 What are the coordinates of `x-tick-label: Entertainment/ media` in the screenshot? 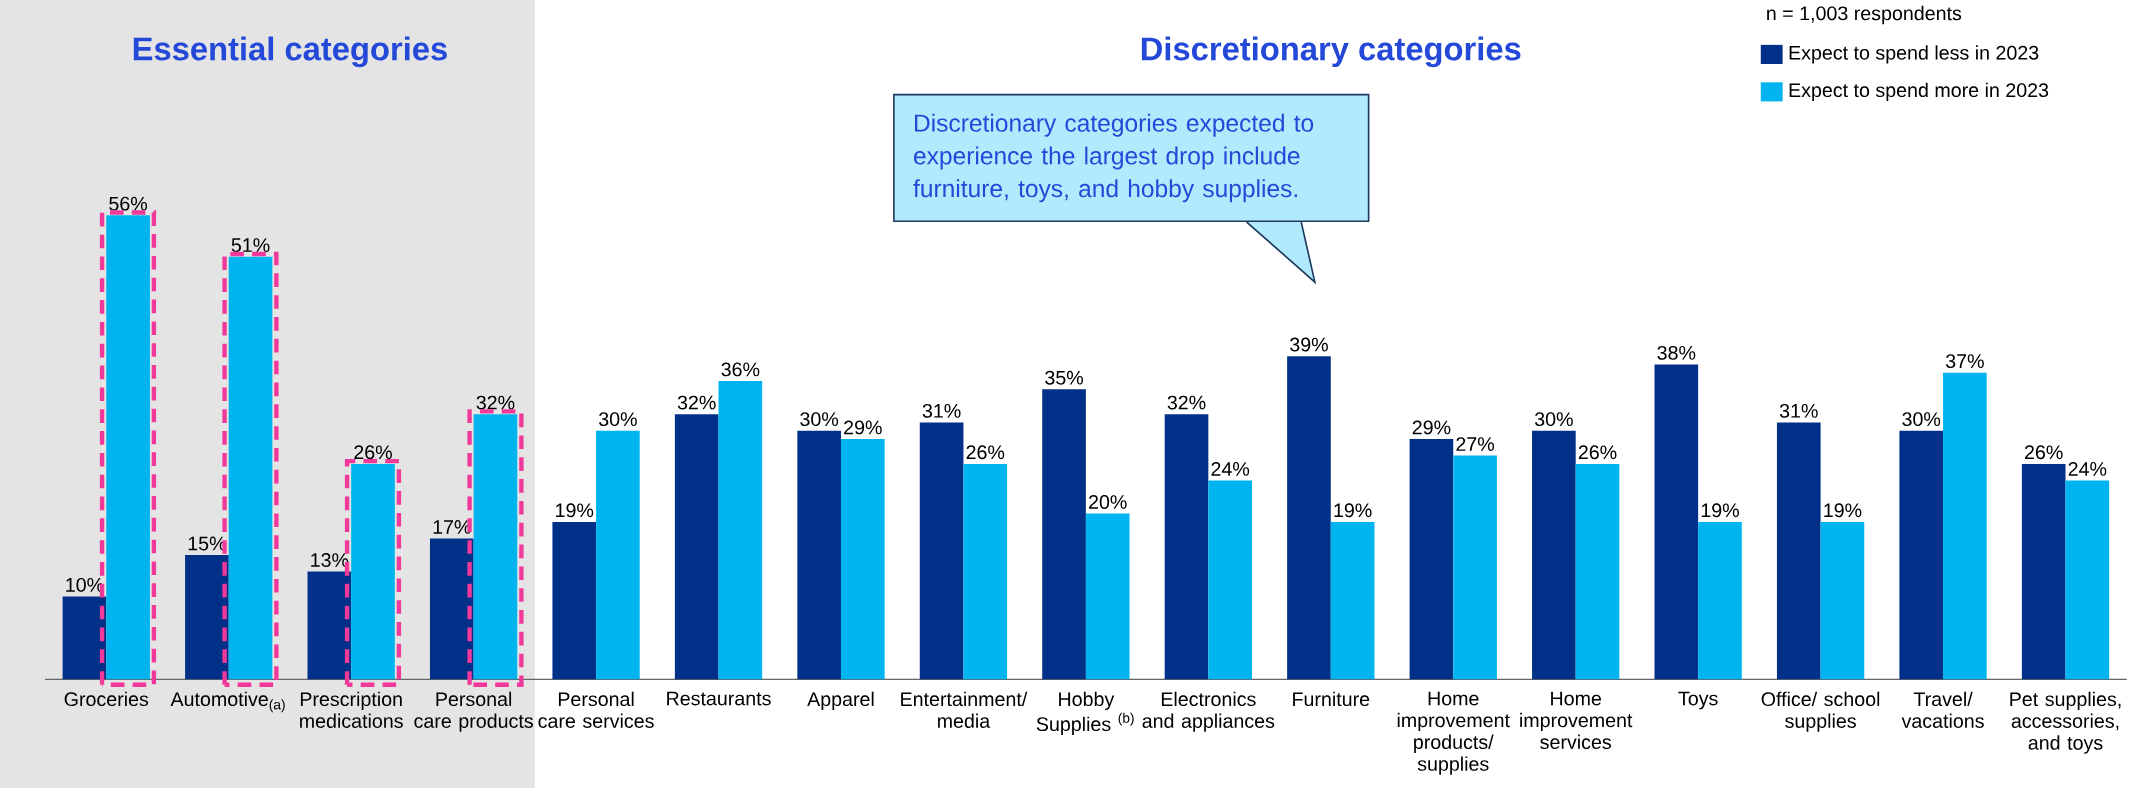 It's located at (964, 709).